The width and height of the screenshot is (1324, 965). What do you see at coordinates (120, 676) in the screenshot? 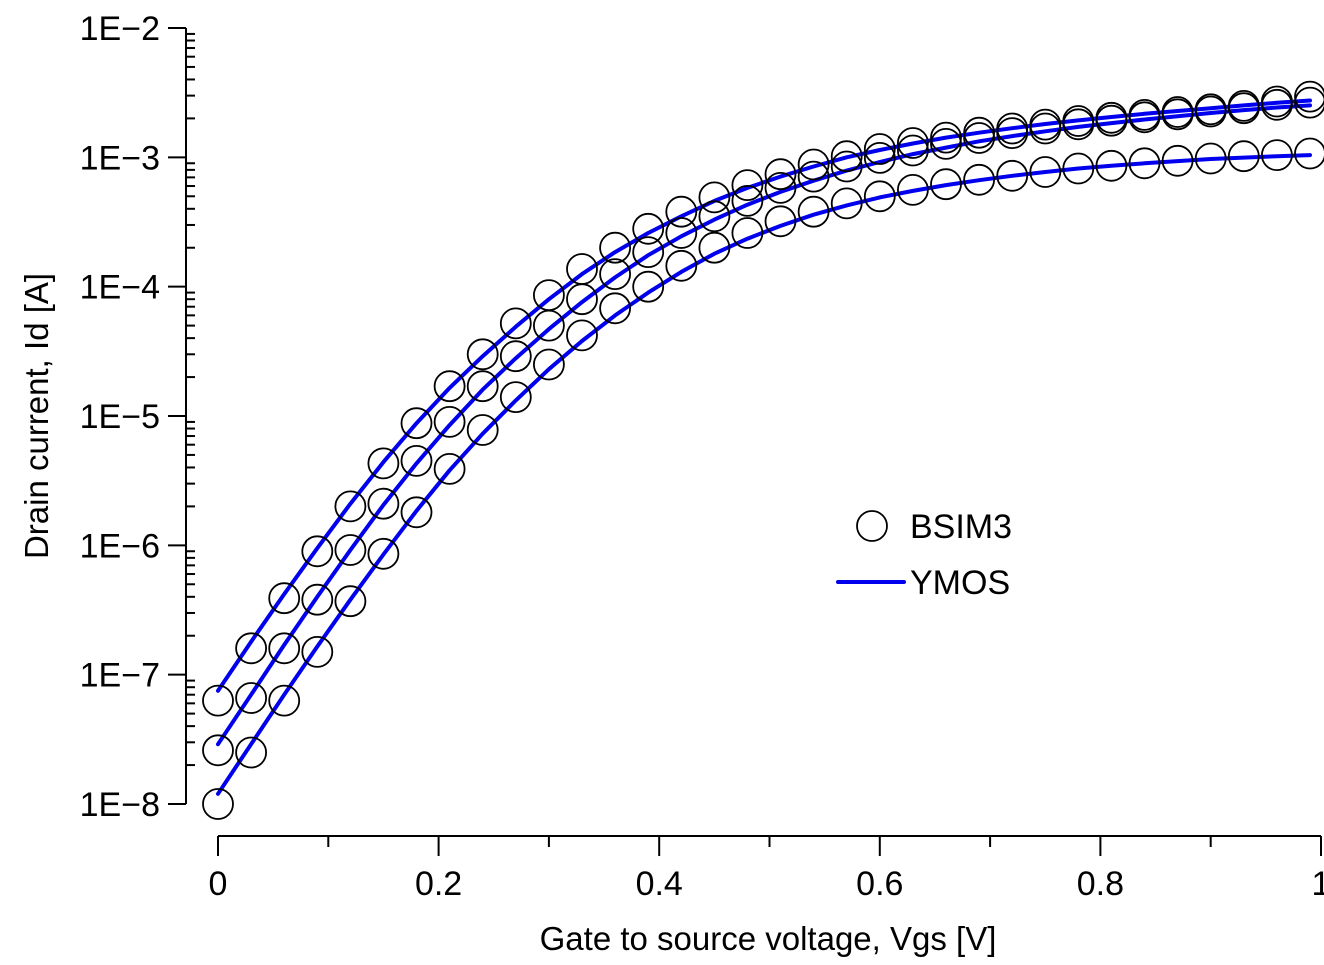
I see `y-tick-label: 1E−7` at bounding box center [120, 676].